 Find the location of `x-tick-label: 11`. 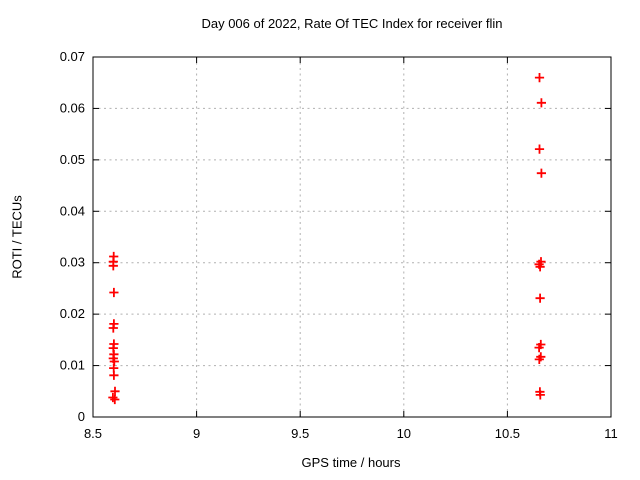

x-tick-label: 11 is located at coordinates (611, 433).